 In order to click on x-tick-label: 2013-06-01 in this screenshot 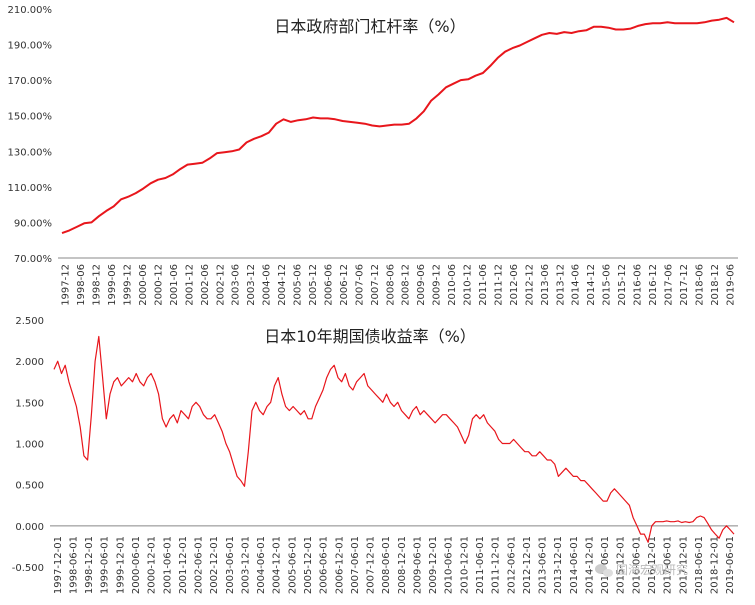, I will do `click(543, 565)`.